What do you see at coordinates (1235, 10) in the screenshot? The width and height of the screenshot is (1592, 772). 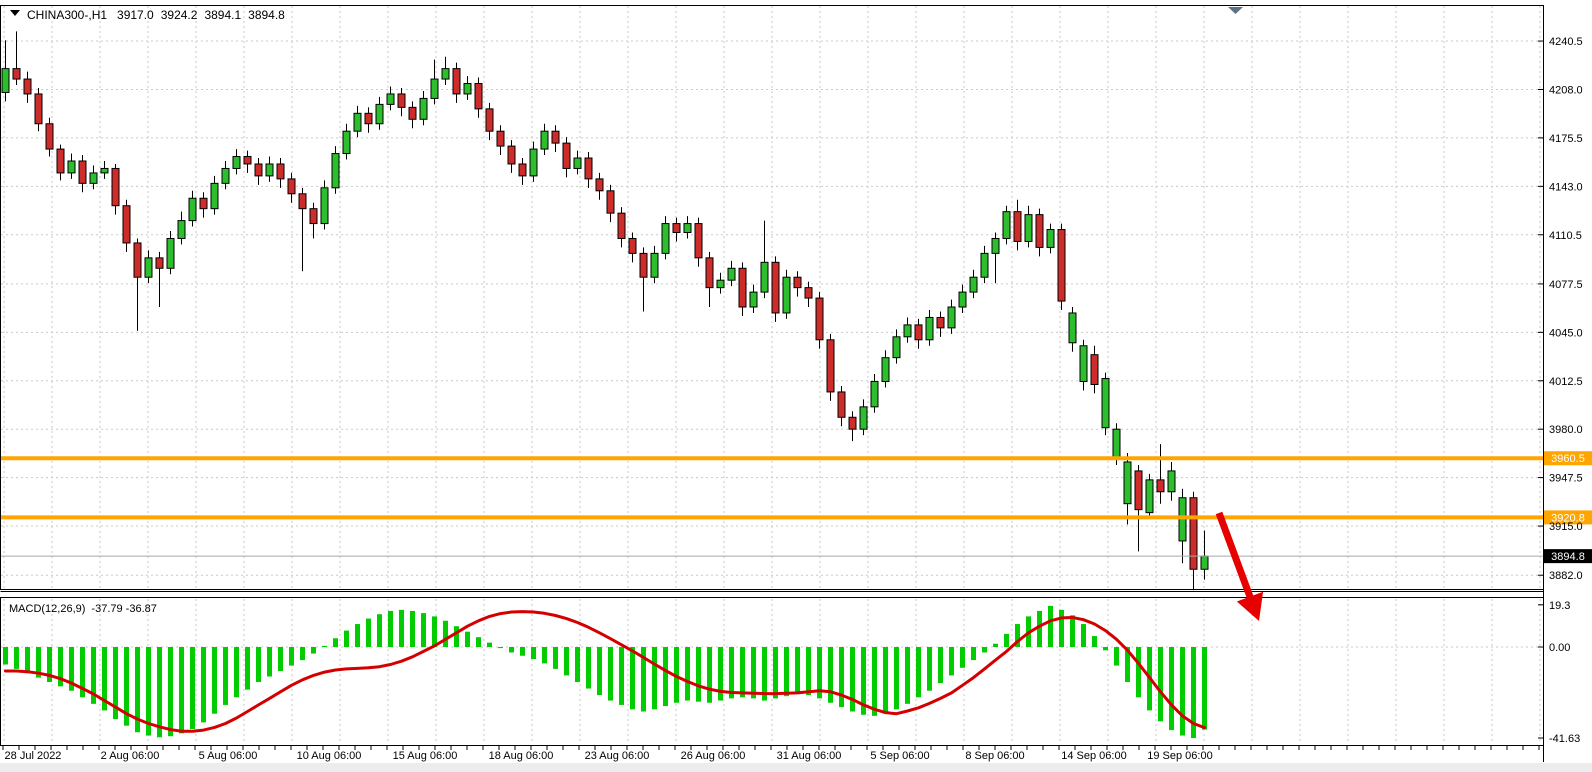 I see `chart-shift-marker-icon` at bounding box center [1235, 10].